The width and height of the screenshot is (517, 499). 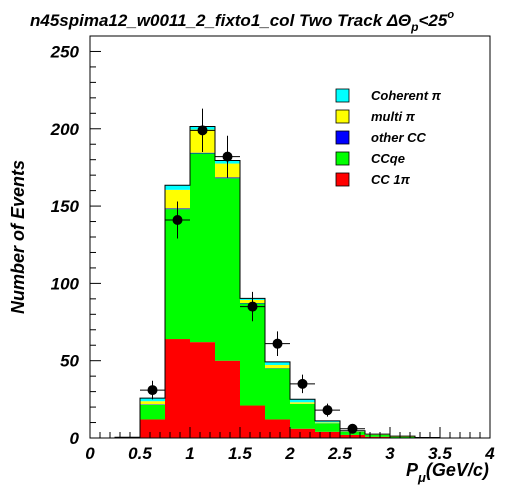 I want to click on x-tick-label: 2, so click(x=289, y=453).